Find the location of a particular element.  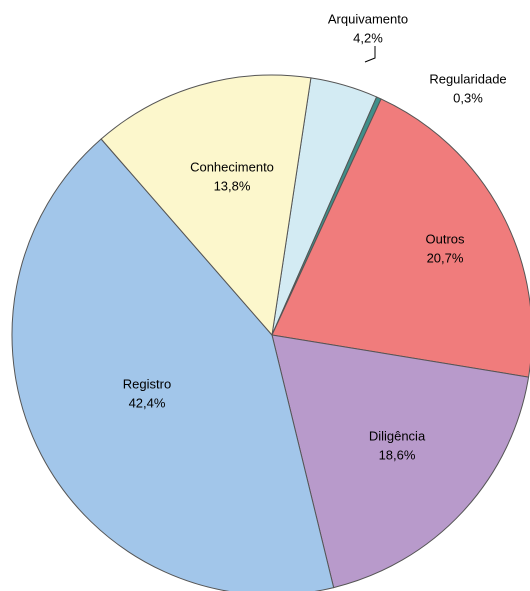

slice-label: Diligência is located at coordinates (397, 435).